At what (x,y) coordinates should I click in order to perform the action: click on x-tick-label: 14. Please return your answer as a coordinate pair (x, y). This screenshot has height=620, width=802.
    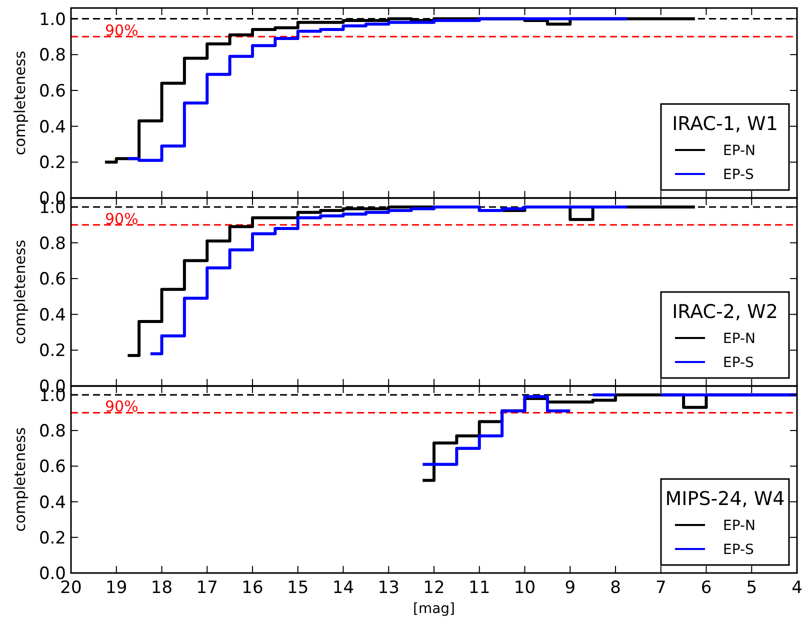
    Looking at the image, I should click on (343, 588).